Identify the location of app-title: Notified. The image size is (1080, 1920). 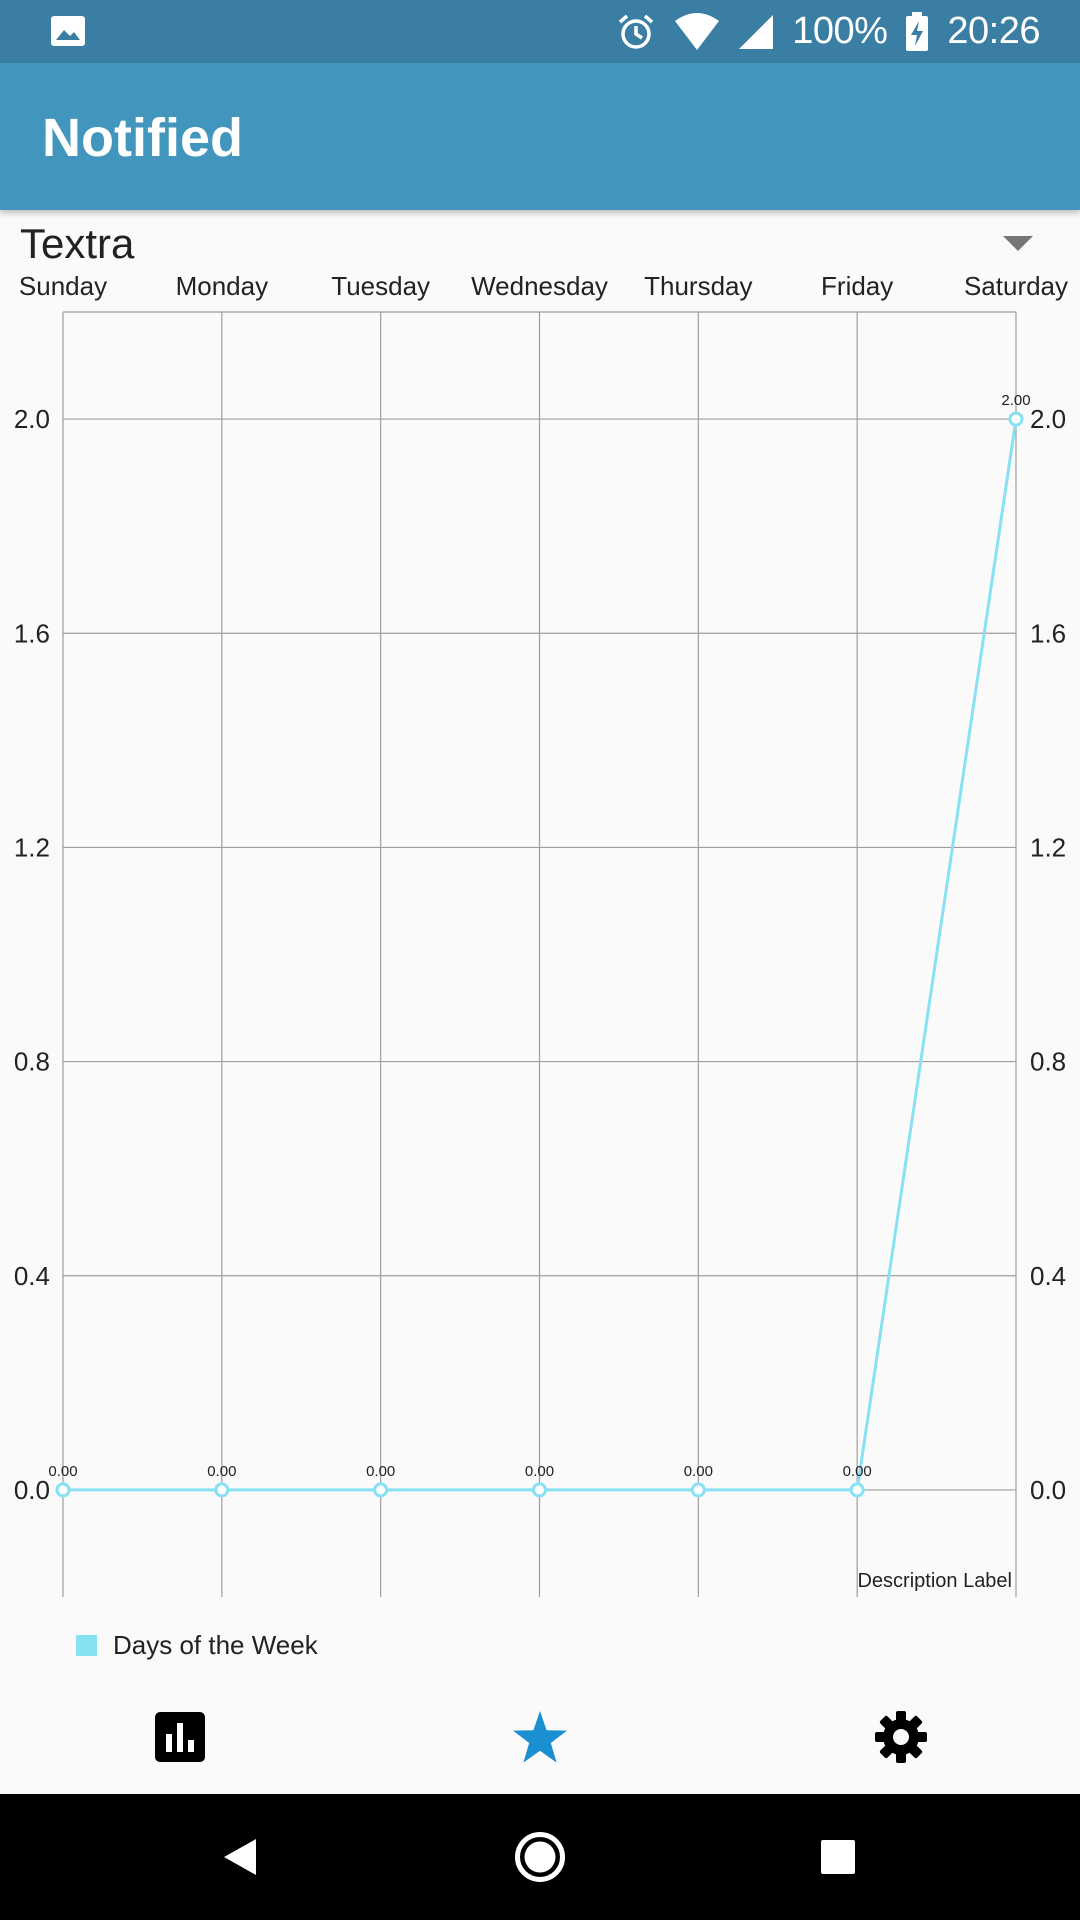
(142, 138).